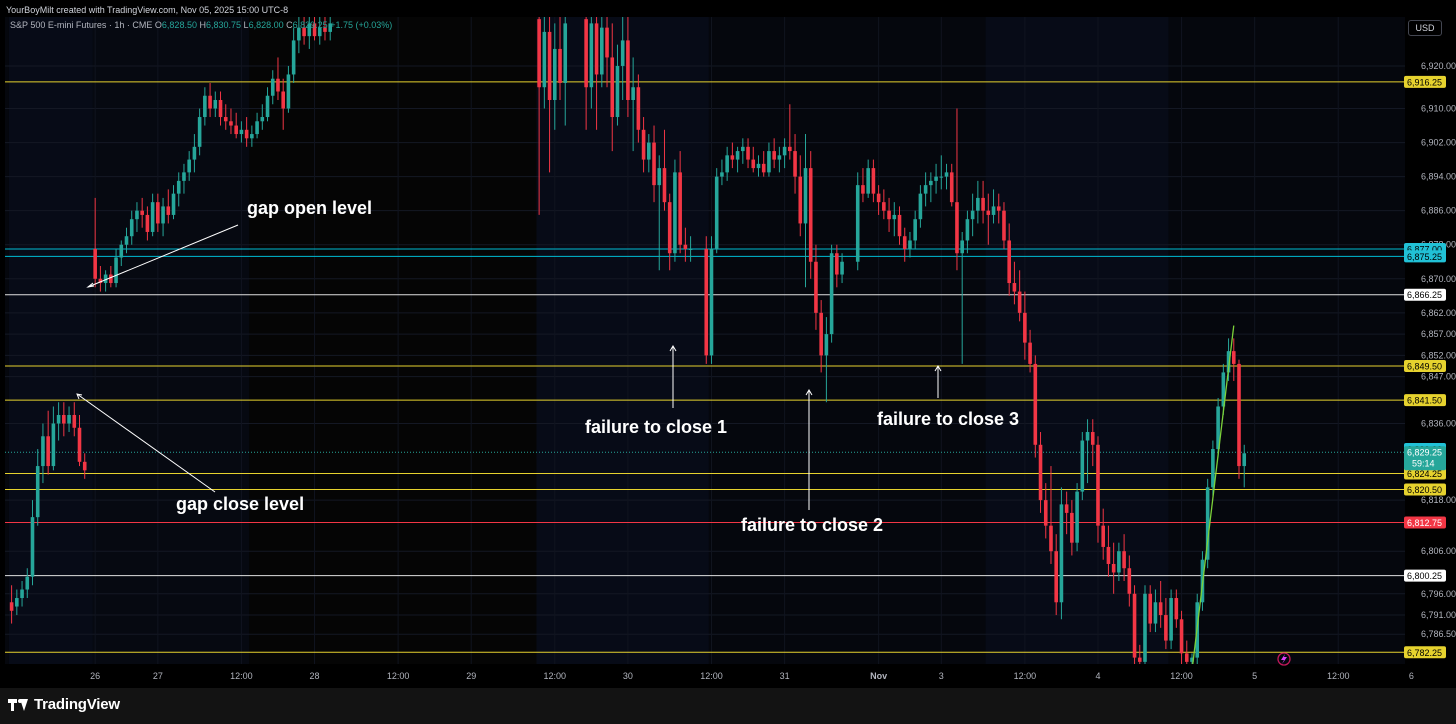 This screenshot has width=1456, height=724. Describe the element at coordinates (1424, 367) in the screenshot. I see `price-tag-text: 6,849.50` at that location.